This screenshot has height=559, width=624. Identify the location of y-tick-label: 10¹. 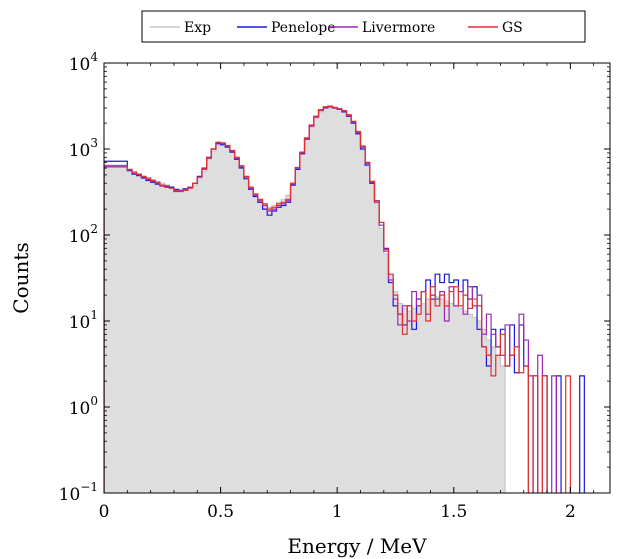
(83, 320).